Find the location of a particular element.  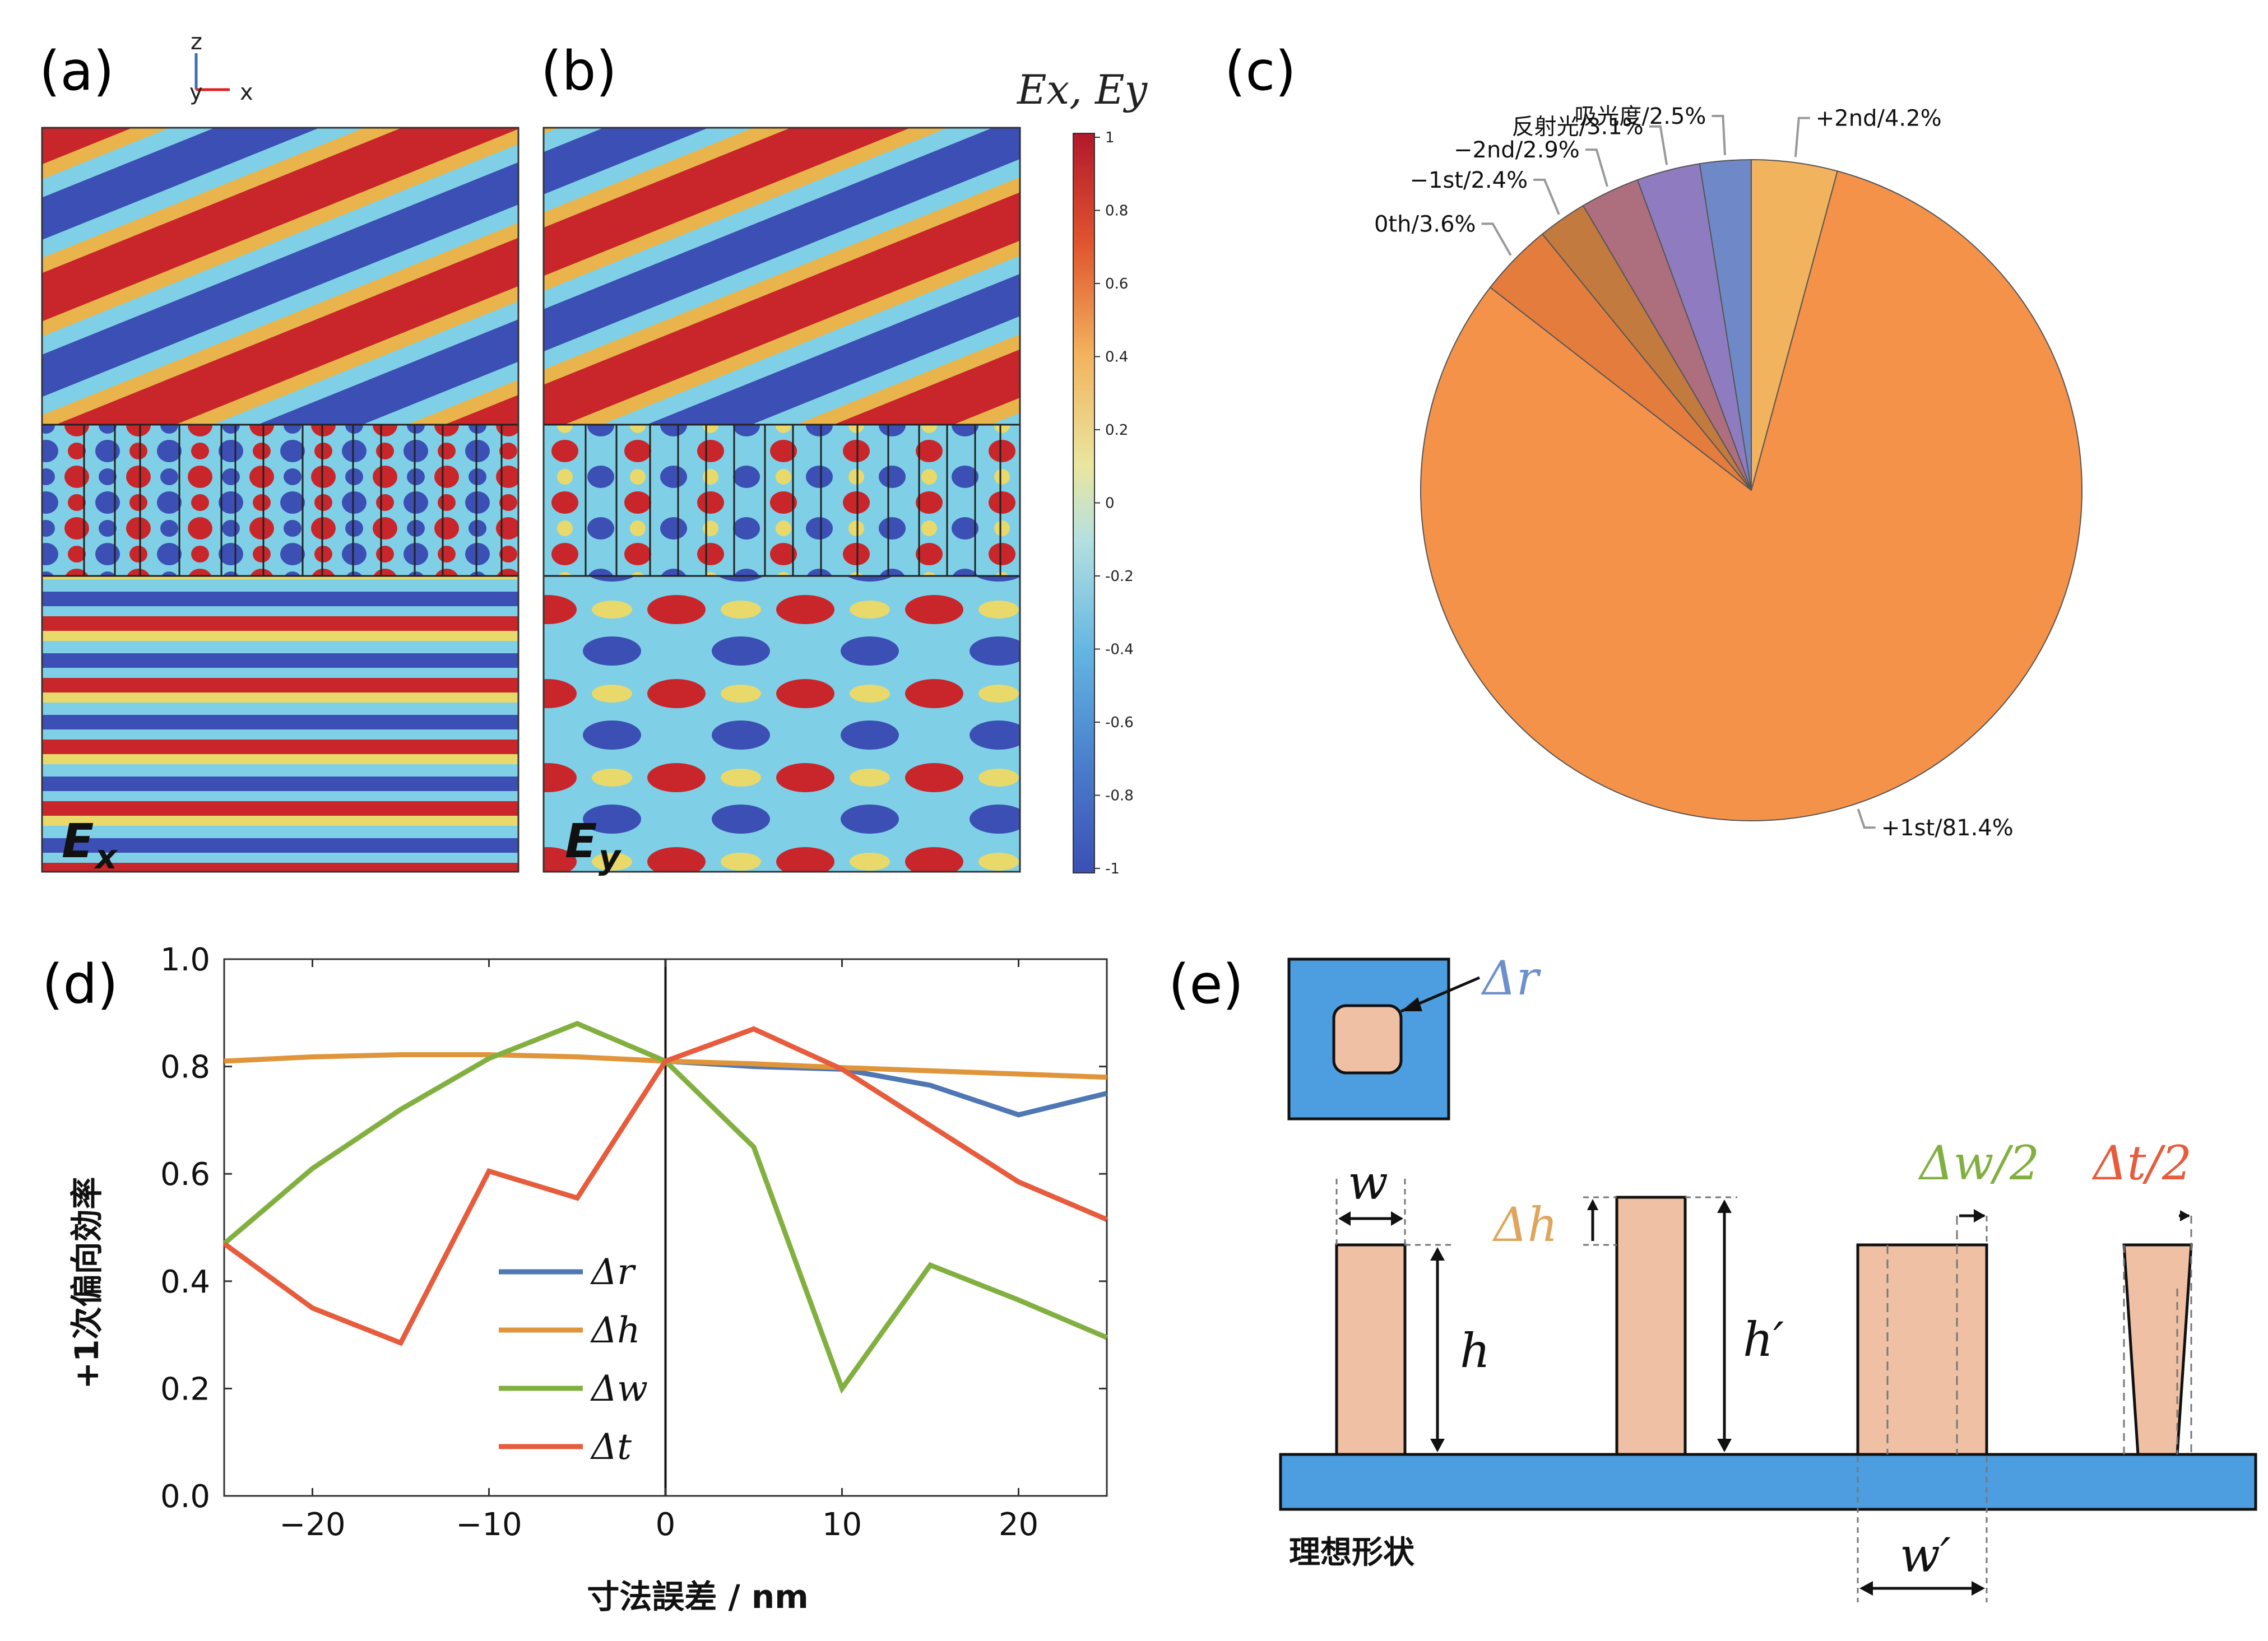

axes-glyph: z y x is located at coordinates (221, 67).